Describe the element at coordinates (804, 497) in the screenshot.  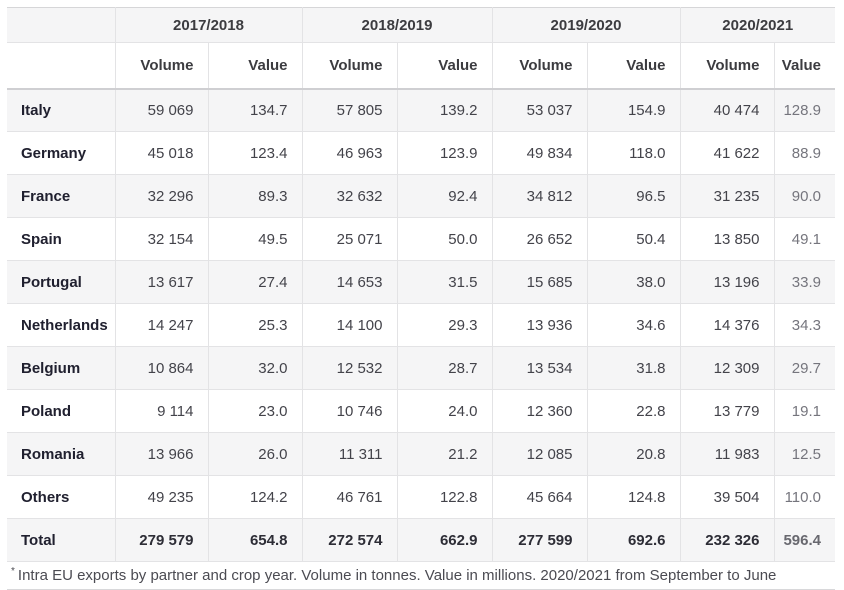
I see `value-cell: 110.0` at that location.